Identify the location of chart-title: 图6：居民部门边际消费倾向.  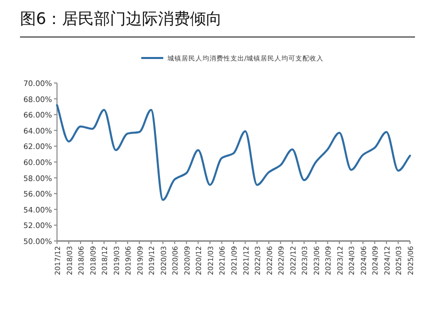
(121, 18).